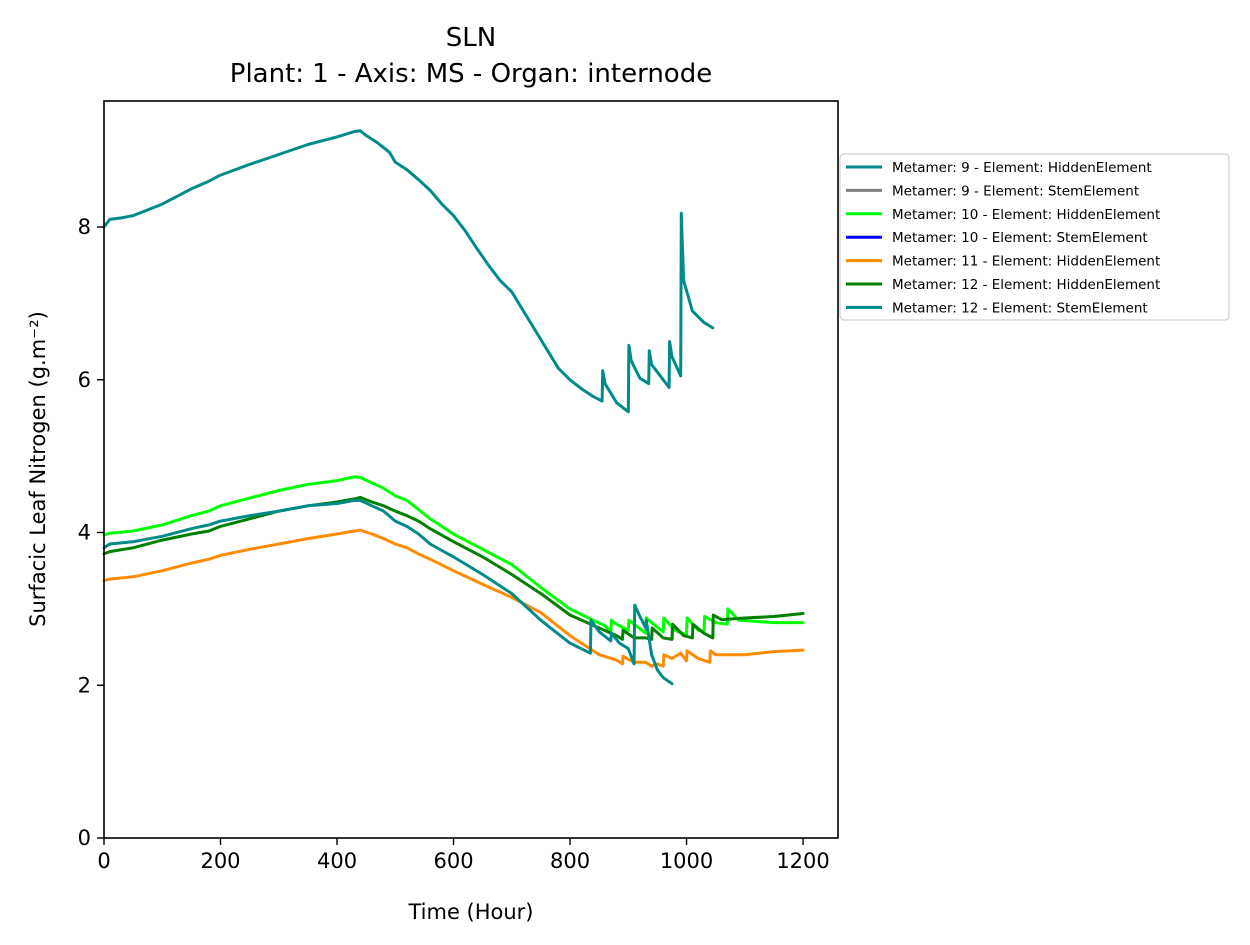 This screenshot has height=945, width=1250. Describe the element at coordinates (1026, 215) in the screenshot. I see `legend-label-2: Metamer: 10 - Element: HiddenElement` at that location.